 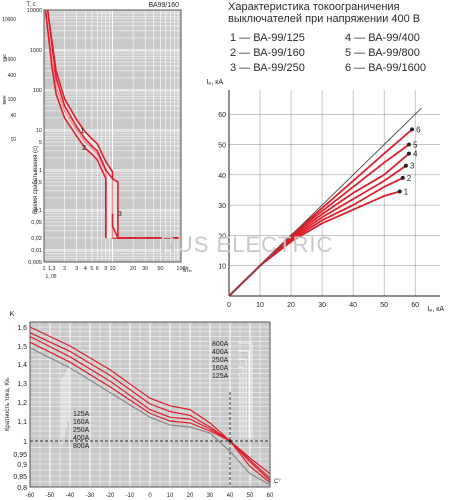 I want to click on legend-top-label: 160A, so click(x=220, y=368).